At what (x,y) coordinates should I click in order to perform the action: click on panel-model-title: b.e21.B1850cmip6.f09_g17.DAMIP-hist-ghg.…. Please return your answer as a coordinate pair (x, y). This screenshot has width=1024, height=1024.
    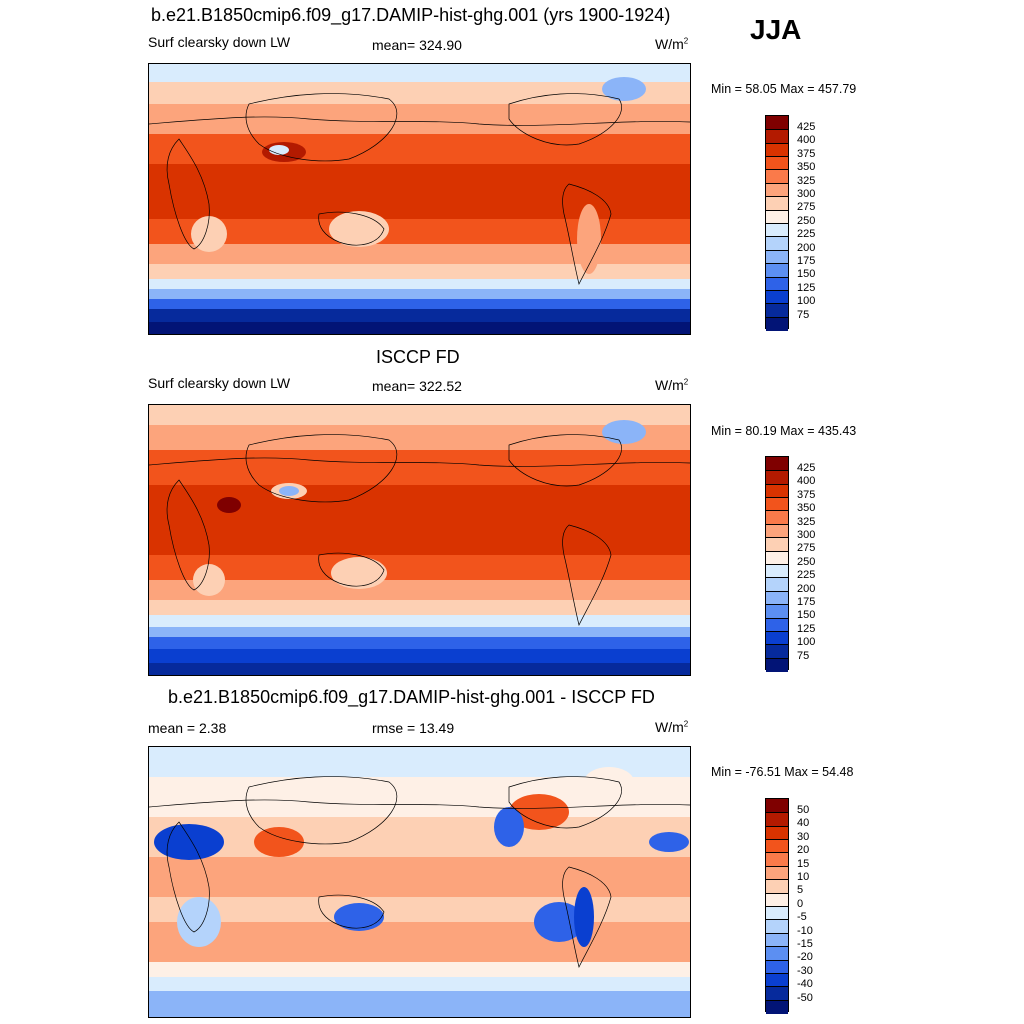
    Looking at the image, I should click on (411, 15).